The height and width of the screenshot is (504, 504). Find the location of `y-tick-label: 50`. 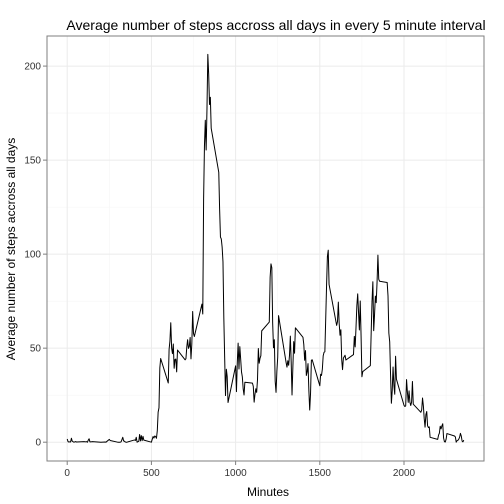

y-tick-label: 50 is located at coordinates (36, 349).